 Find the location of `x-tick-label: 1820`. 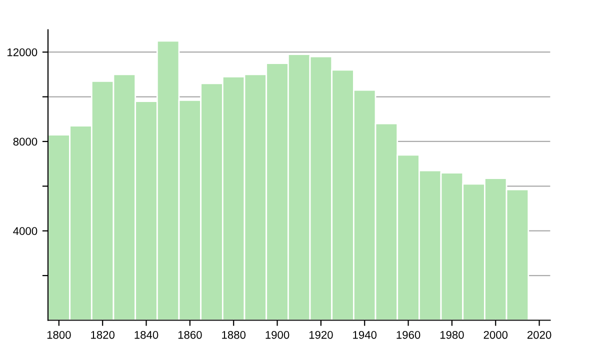

x-tick-label: 1820 is located at coordinates (103, 334).